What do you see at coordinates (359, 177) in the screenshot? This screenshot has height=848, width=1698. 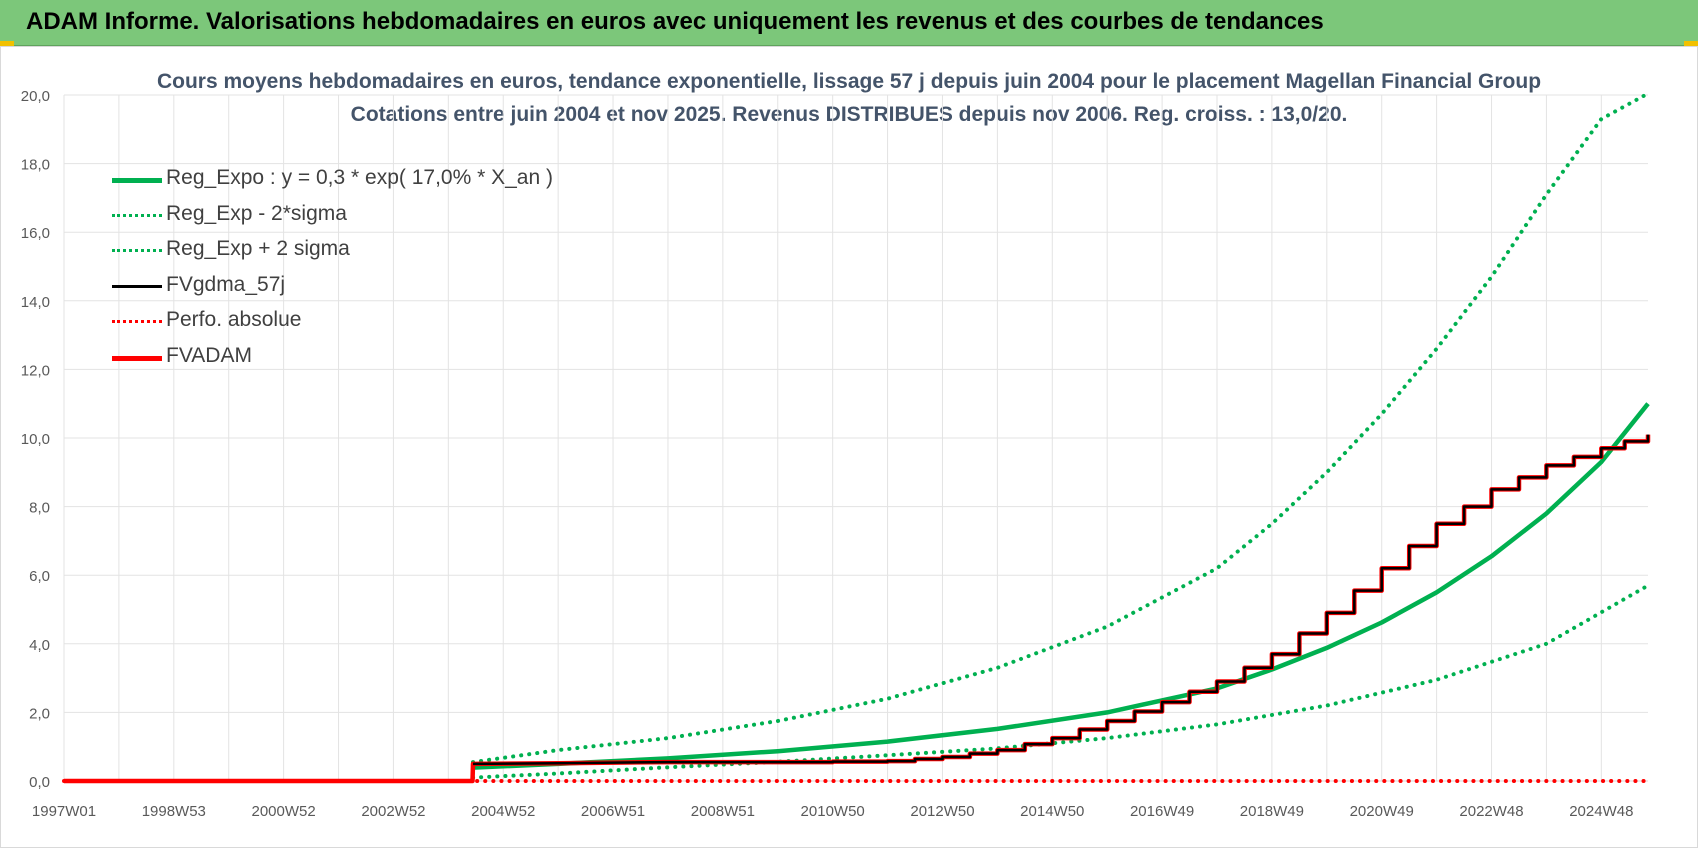 I see `legend-label: Reg_Expo : y = 0,3 * exp( 17,0% * X_an )` at bounding box center [359, 177].